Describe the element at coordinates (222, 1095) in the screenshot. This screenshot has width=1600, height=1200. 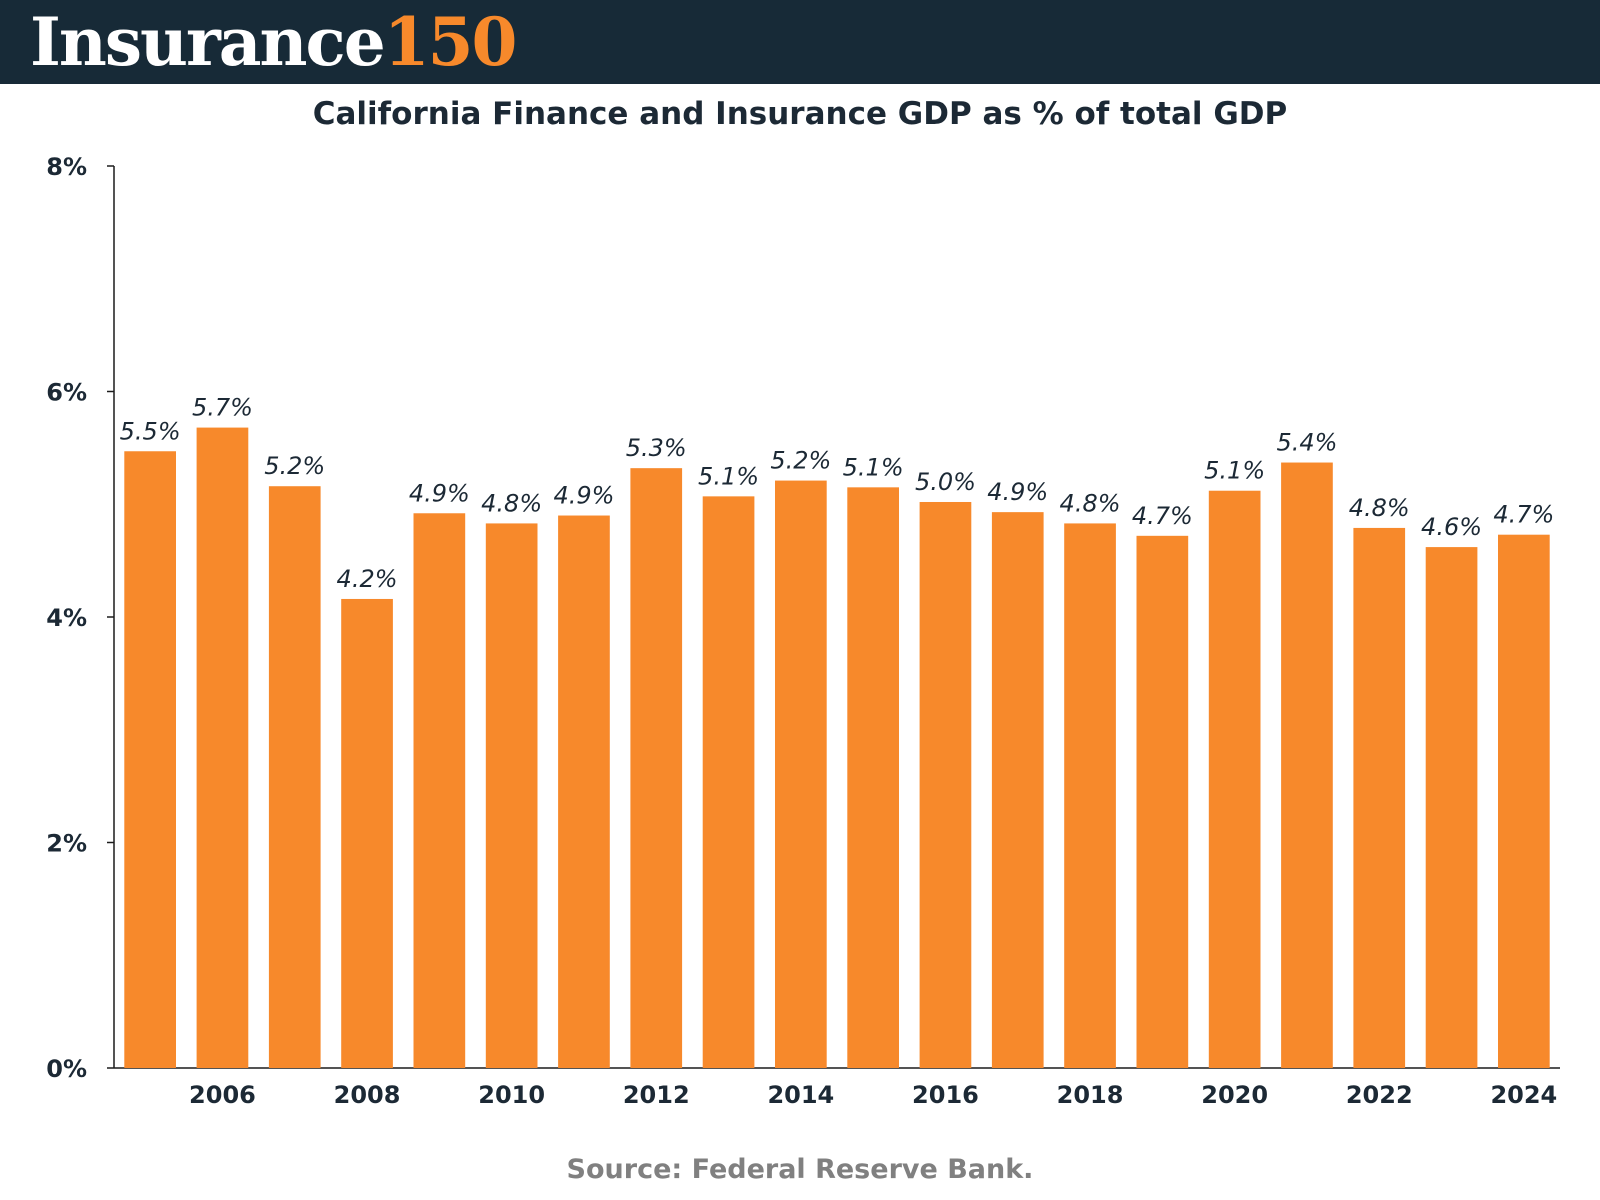
I see `x-tick-label: 2006` at that location.